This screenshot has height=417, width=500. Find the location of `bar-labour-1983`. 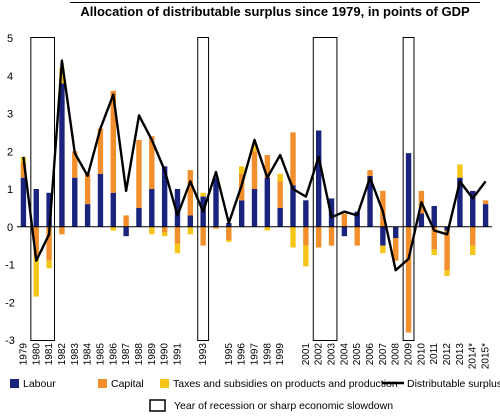

bar-labour-1983 is located at coordinates (75, 202).